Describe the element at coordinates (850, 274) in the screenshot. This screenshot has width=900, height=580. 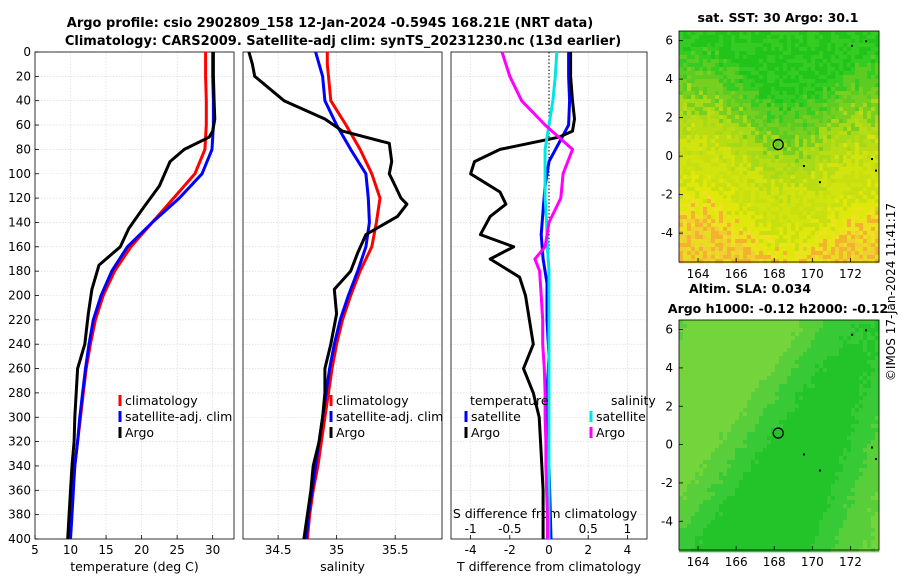
I see `sst-xtick-label: 172` at that location.